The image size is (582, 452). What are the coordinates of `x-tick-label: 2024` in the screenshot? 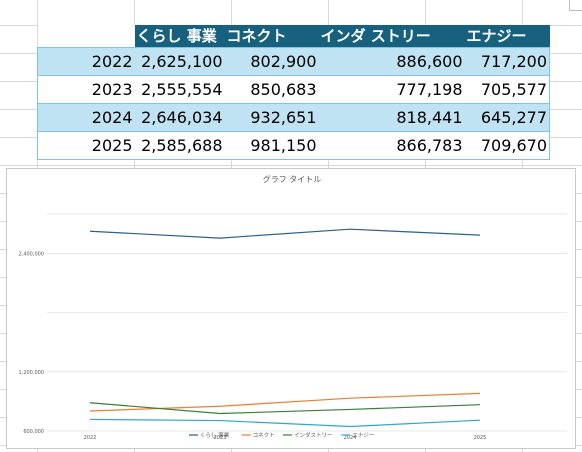 It's located at (350, 438).